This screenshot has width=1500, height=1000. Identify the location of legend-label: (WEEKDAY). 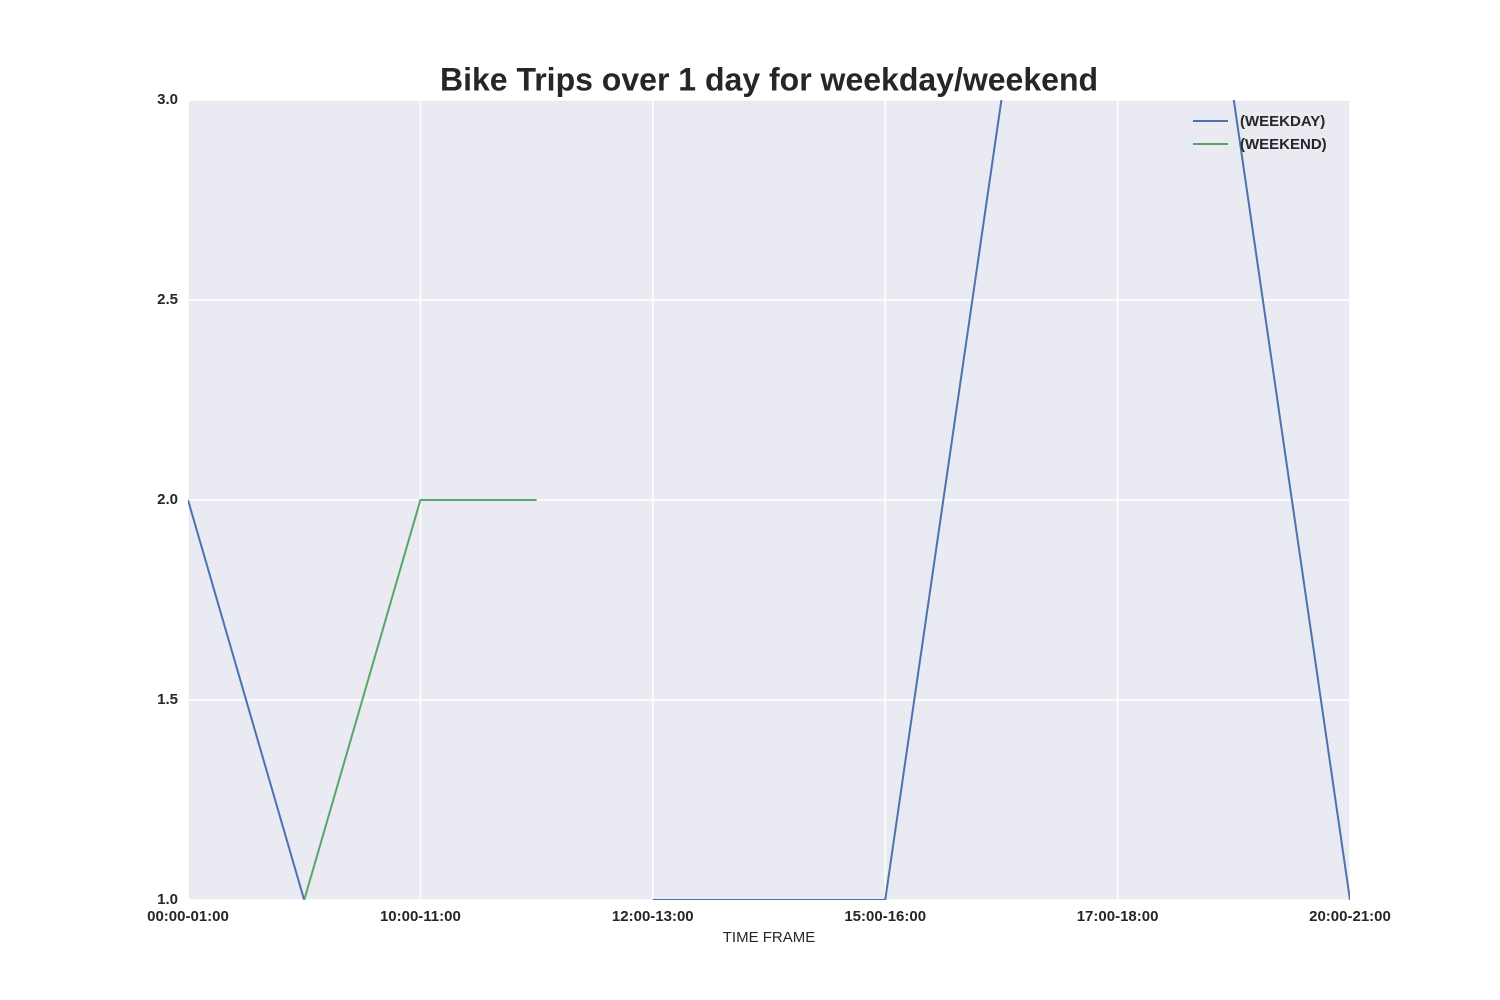
(1282, 121).